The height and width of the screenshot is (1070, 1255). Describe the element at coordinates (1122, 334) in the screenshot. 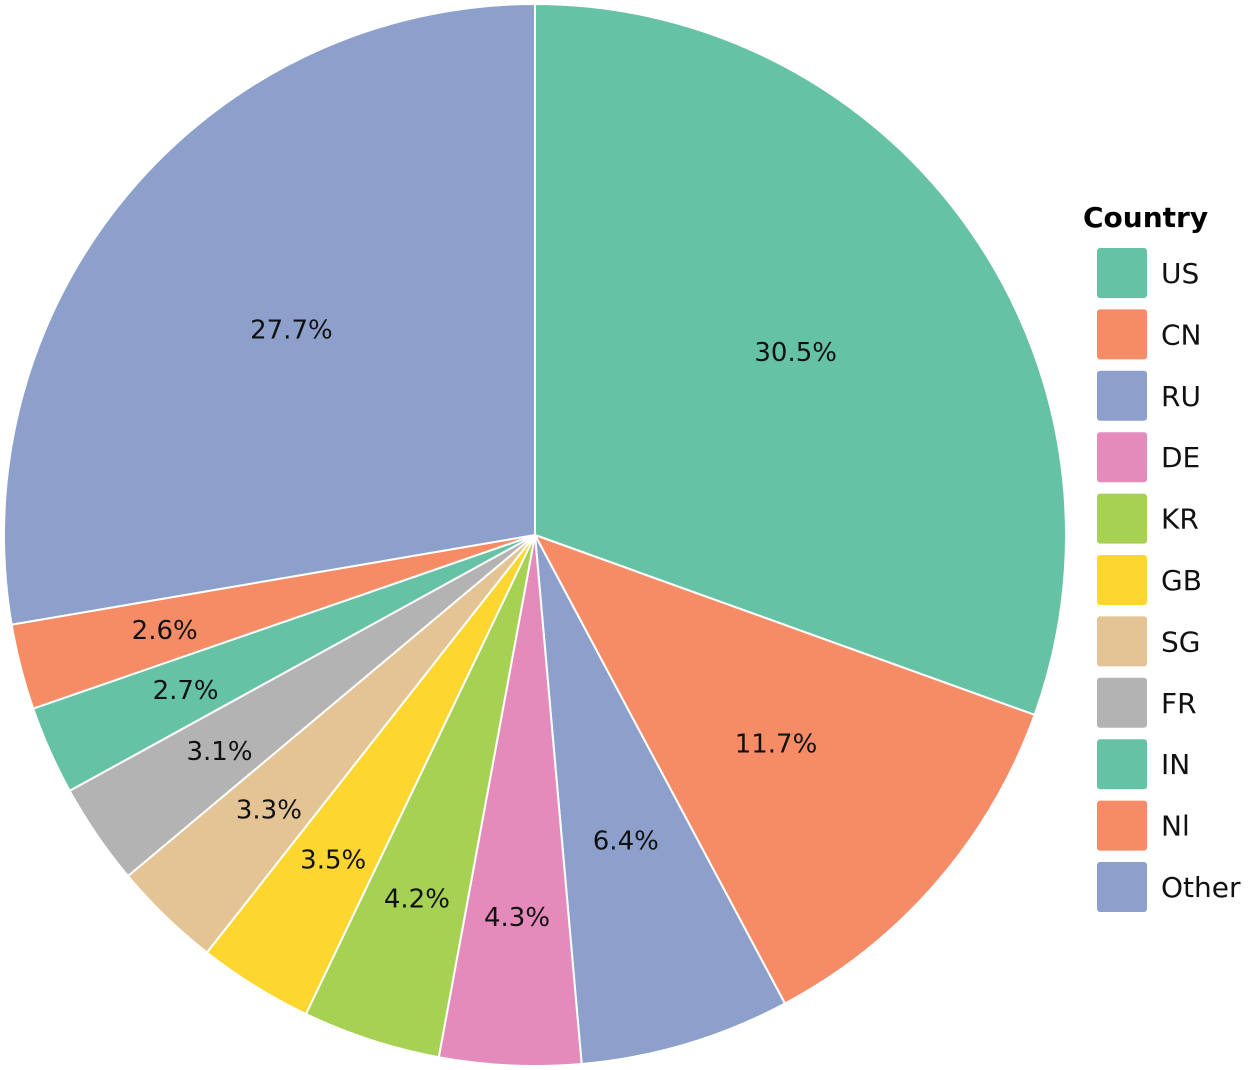

I see `legend-swatch-cn` at that location.